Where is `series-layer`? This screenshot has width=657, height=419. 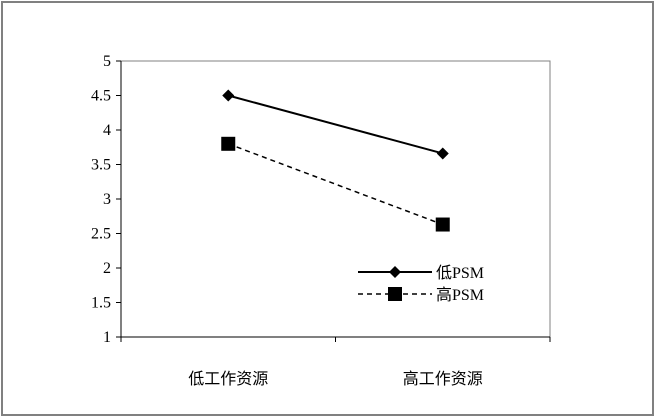 series-layer is located at coordinates (335, 160).